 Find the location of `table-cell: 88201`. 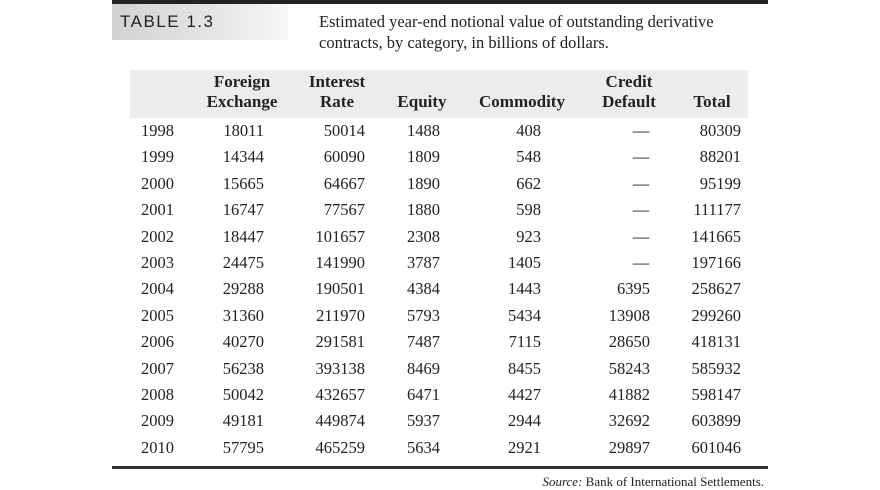

table-cell: 88201 is located at coordinates (720, 157).